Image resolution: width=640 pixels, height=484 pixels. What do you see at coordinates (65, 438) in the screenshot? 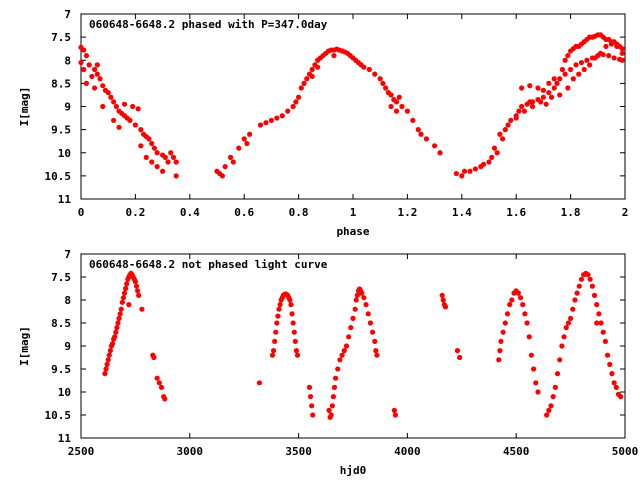
I see `raw-y-tick-label: 11` at bounding box center [65, 438].